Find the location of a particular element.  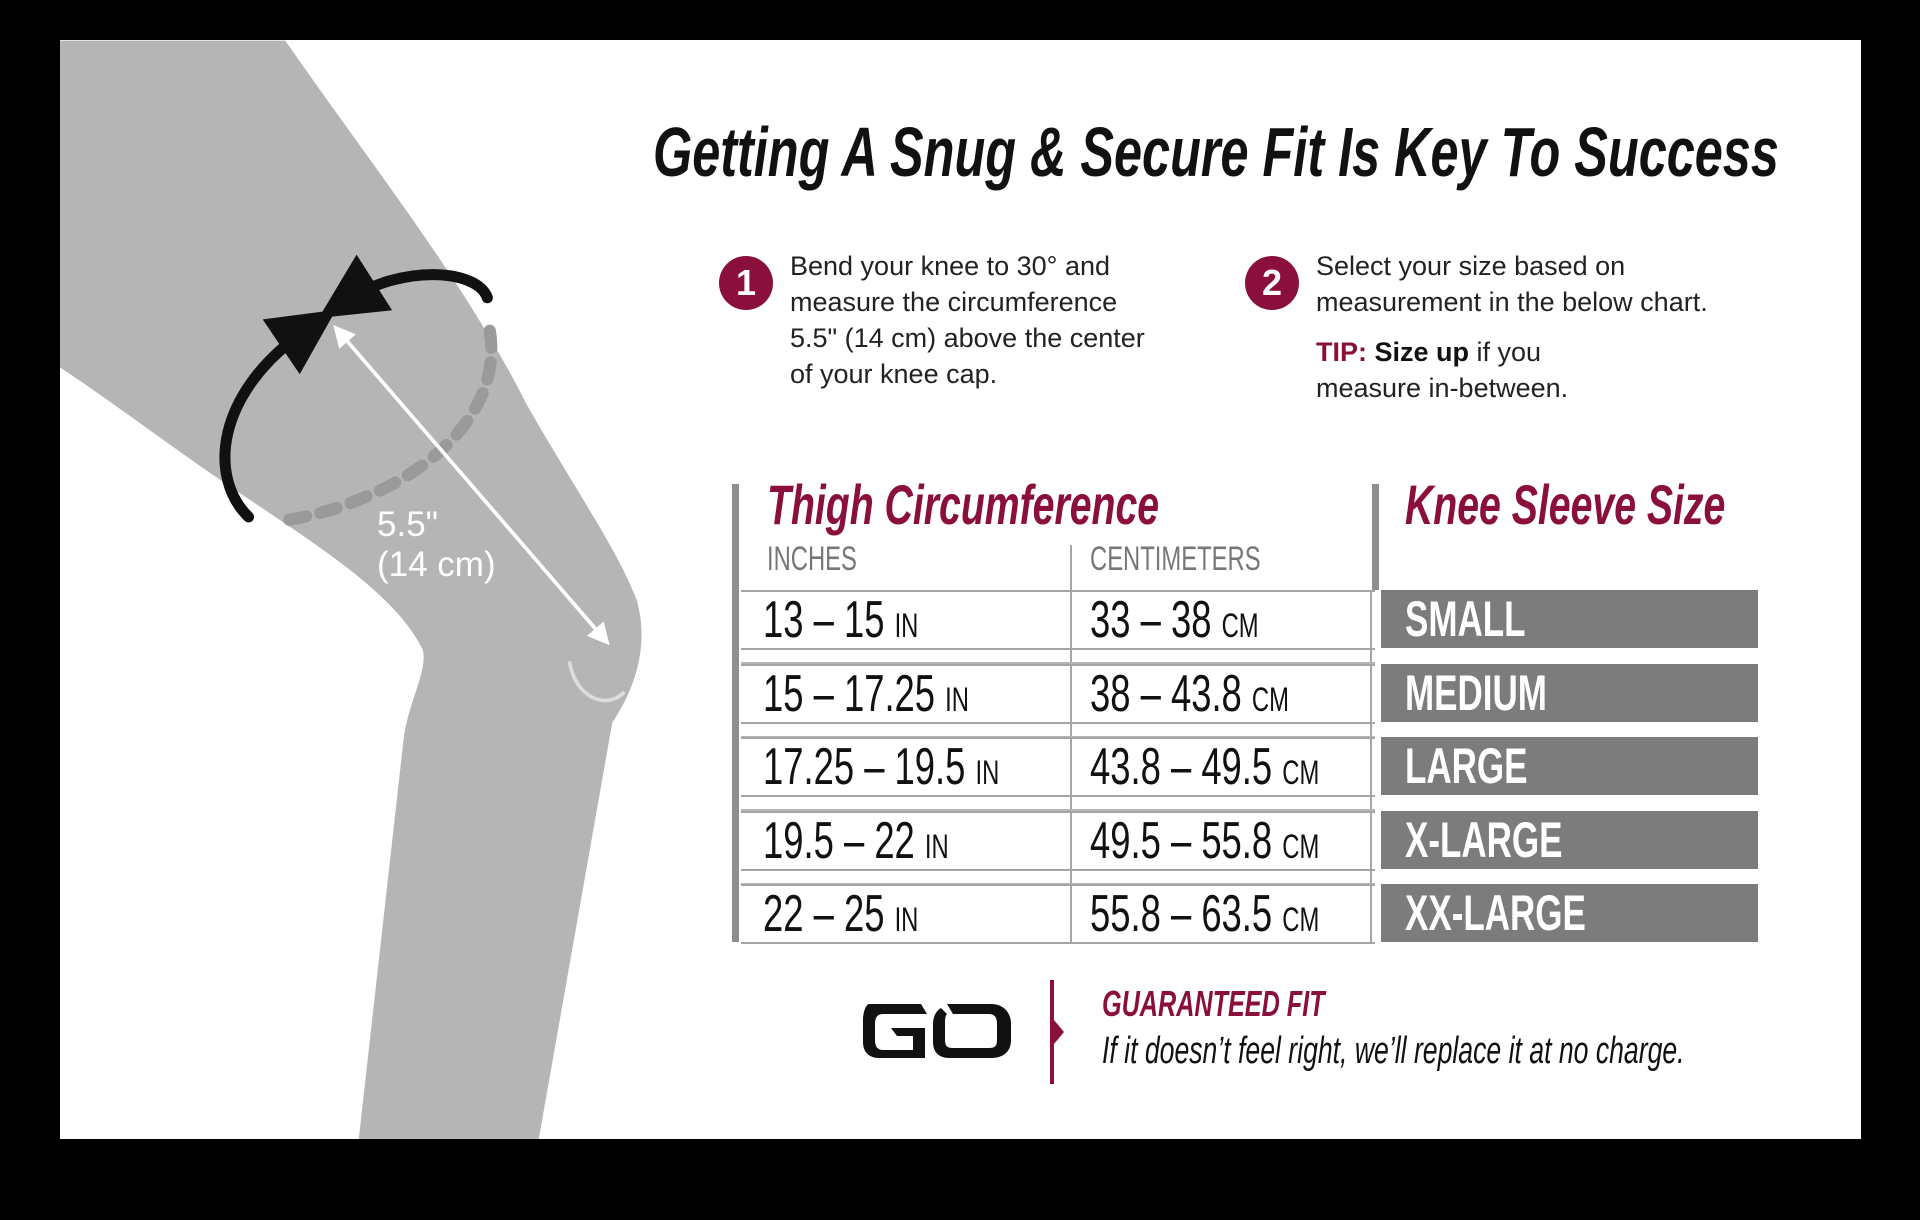

cm-value: 55.8 – 63.5 CM is located at coordinates (1205, 914).